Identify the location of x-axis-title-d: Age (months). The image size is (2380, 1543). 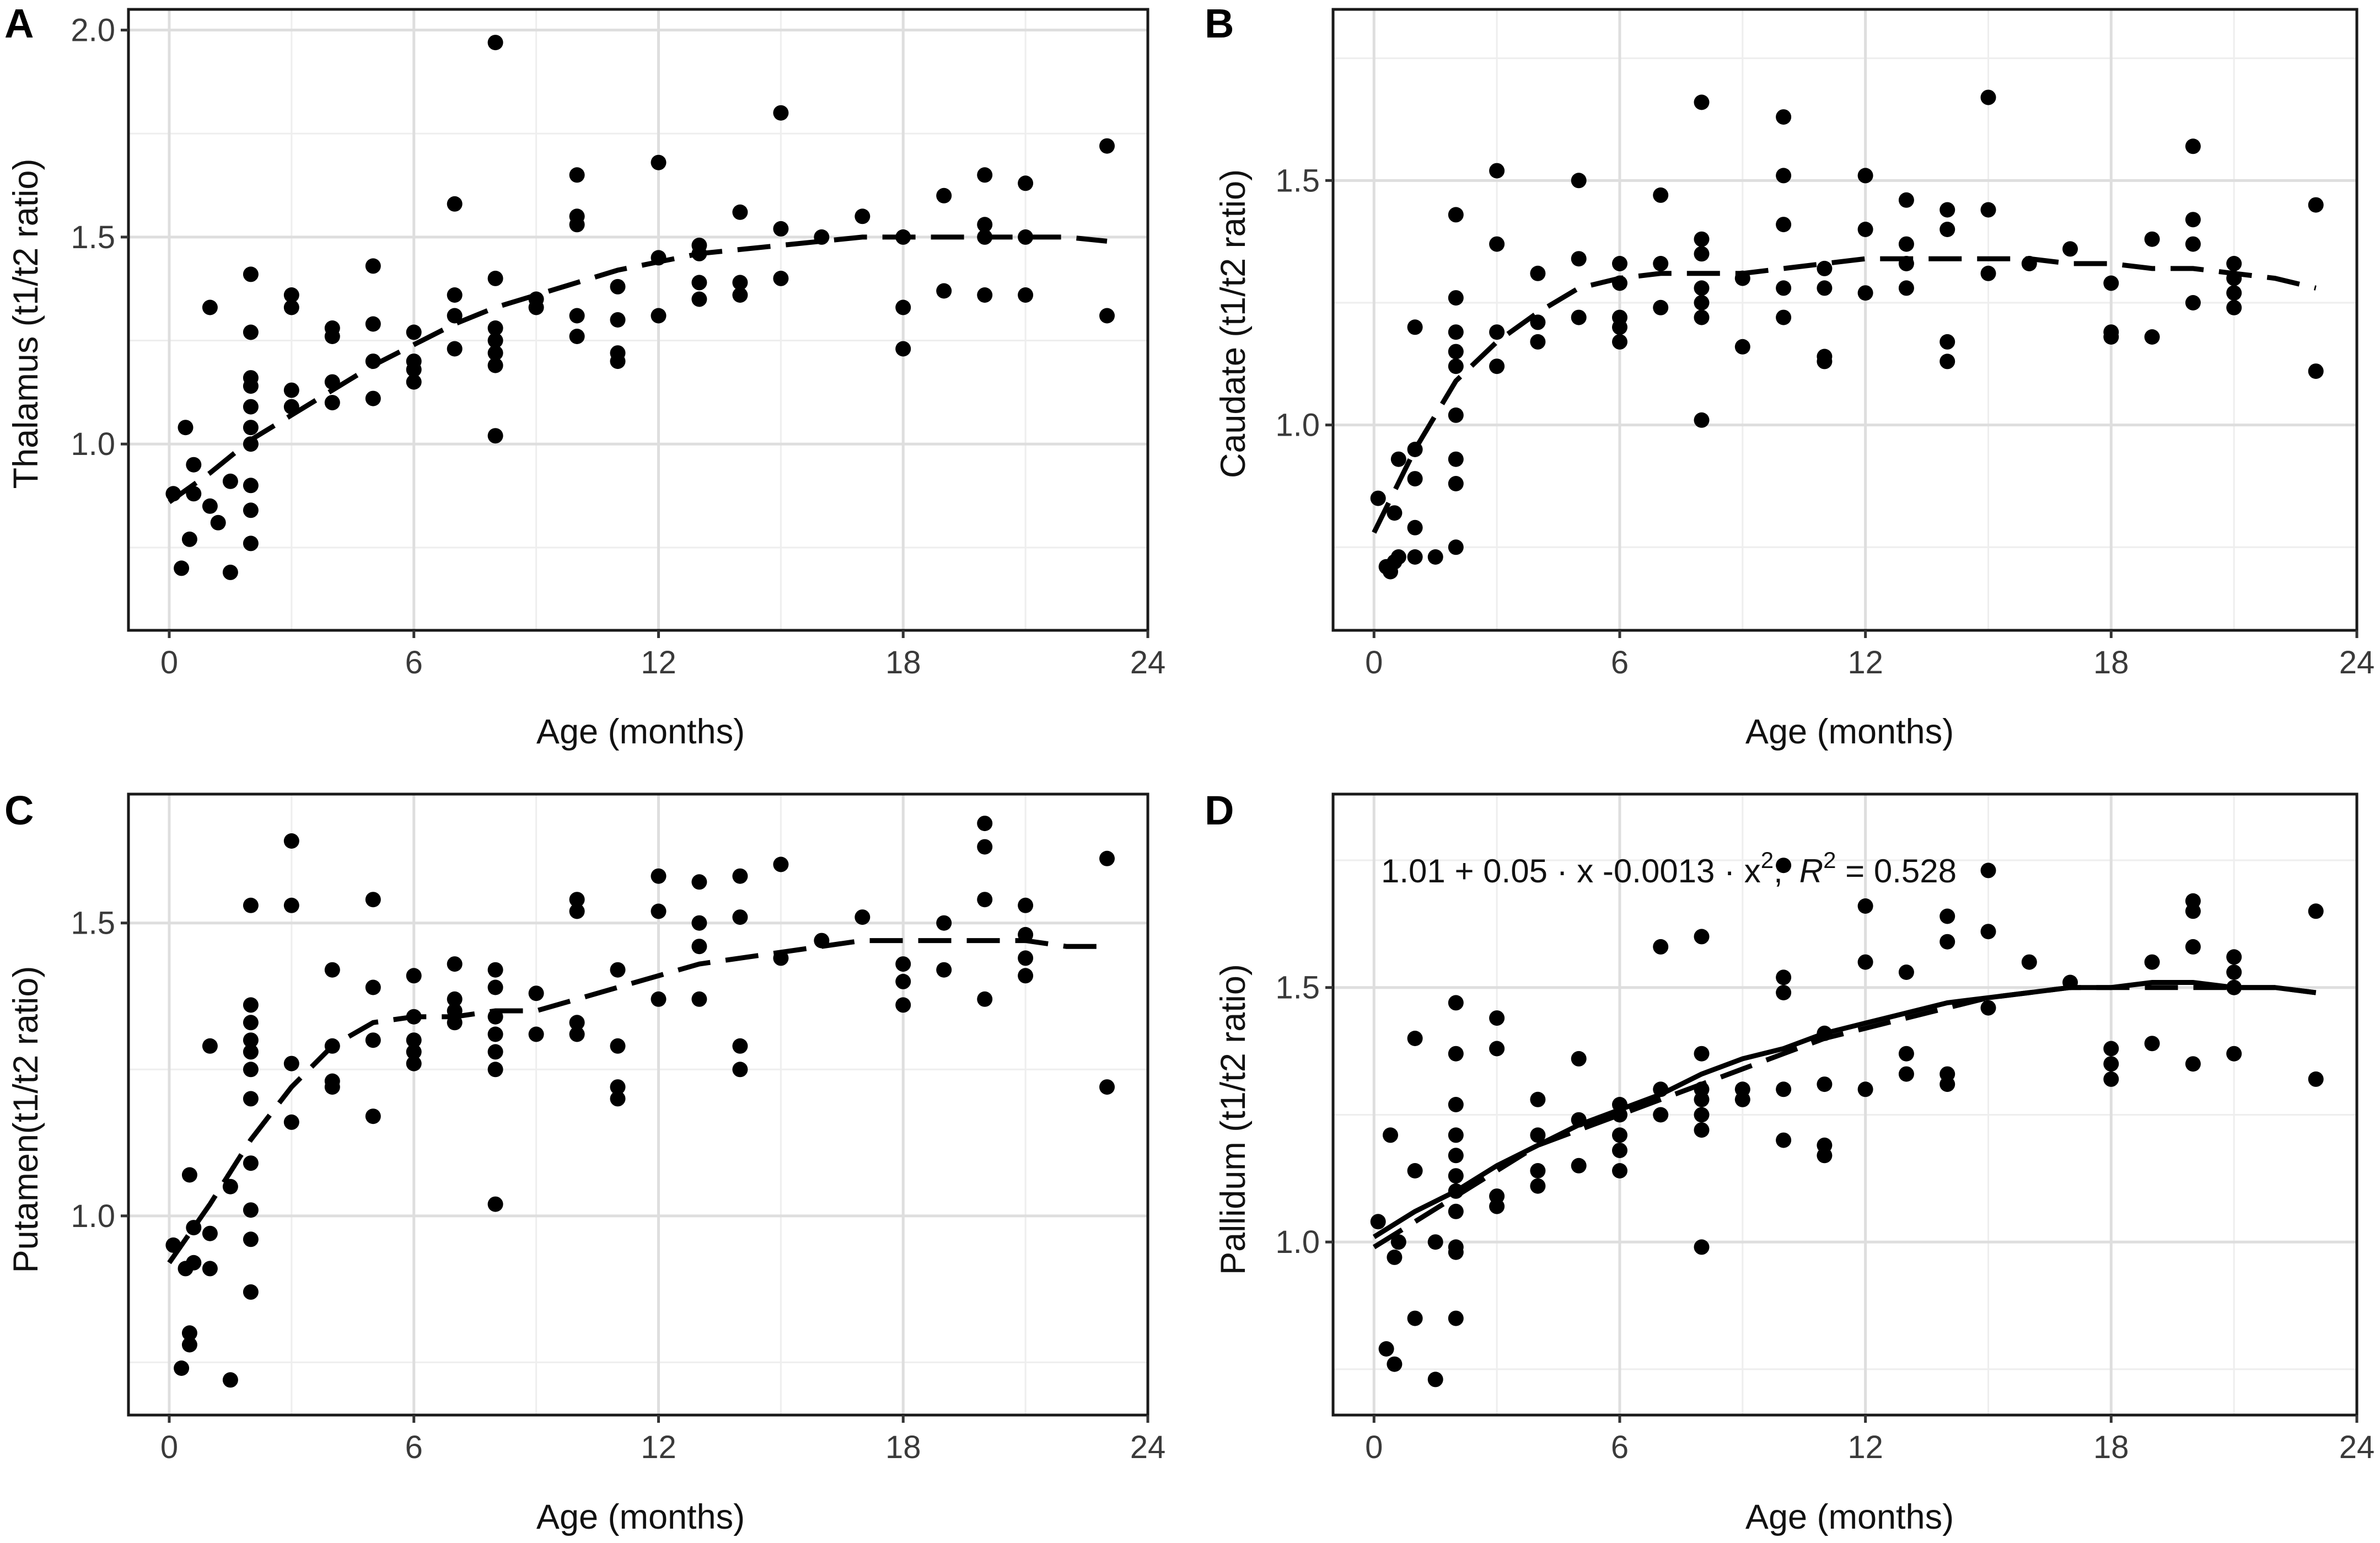
(1850, 1517).